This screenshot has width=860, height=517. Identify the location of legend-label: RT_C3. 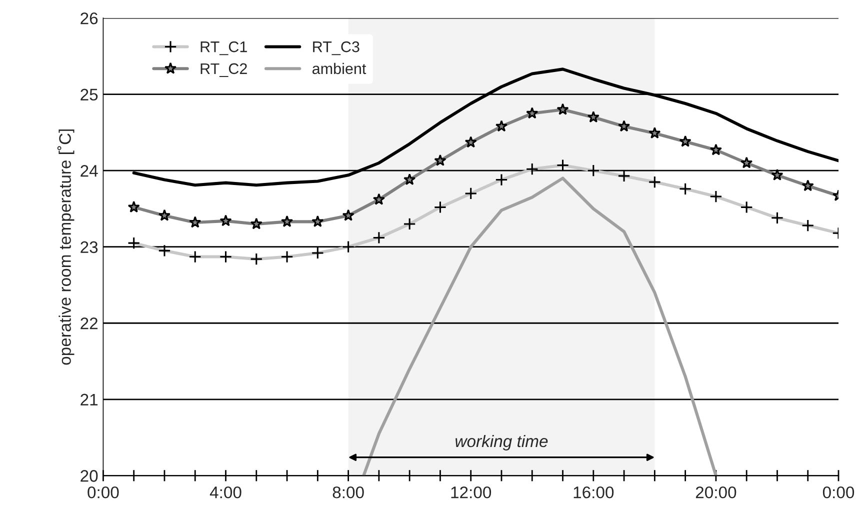
(336, 48).